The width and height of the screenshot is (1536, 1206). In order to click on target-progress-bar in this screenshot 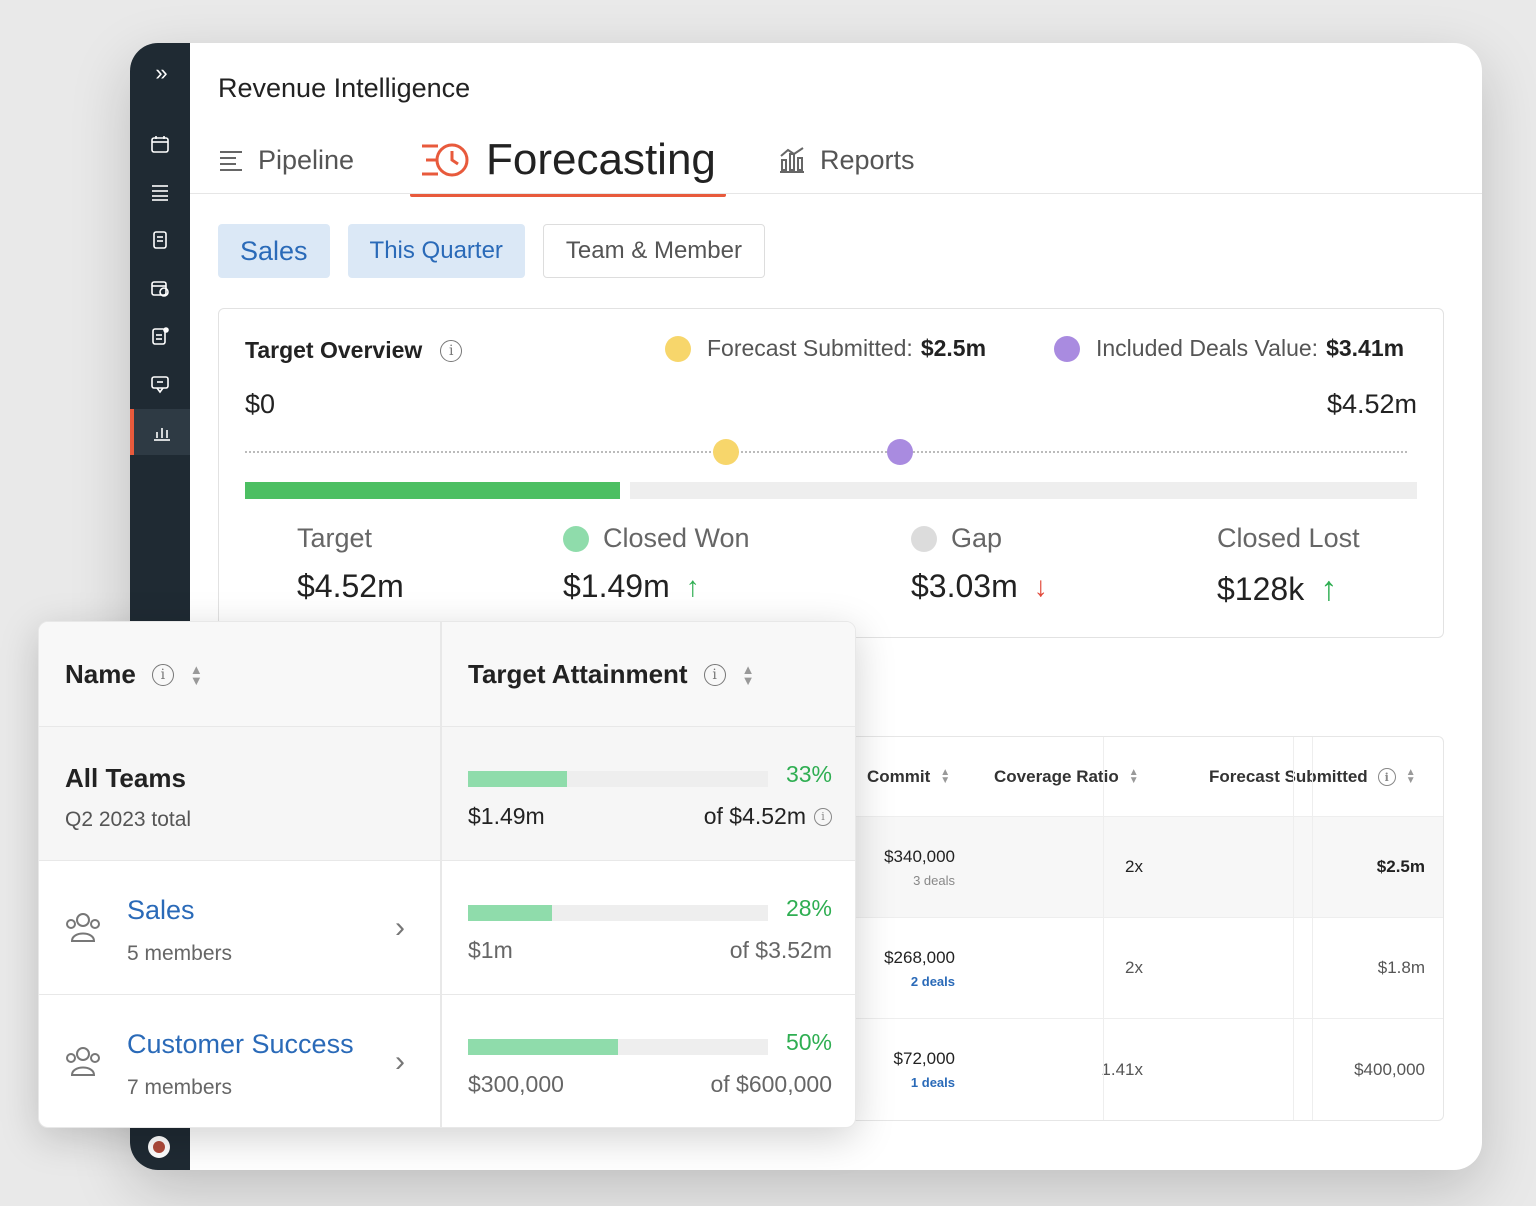, I will do `click(831, 490)`.